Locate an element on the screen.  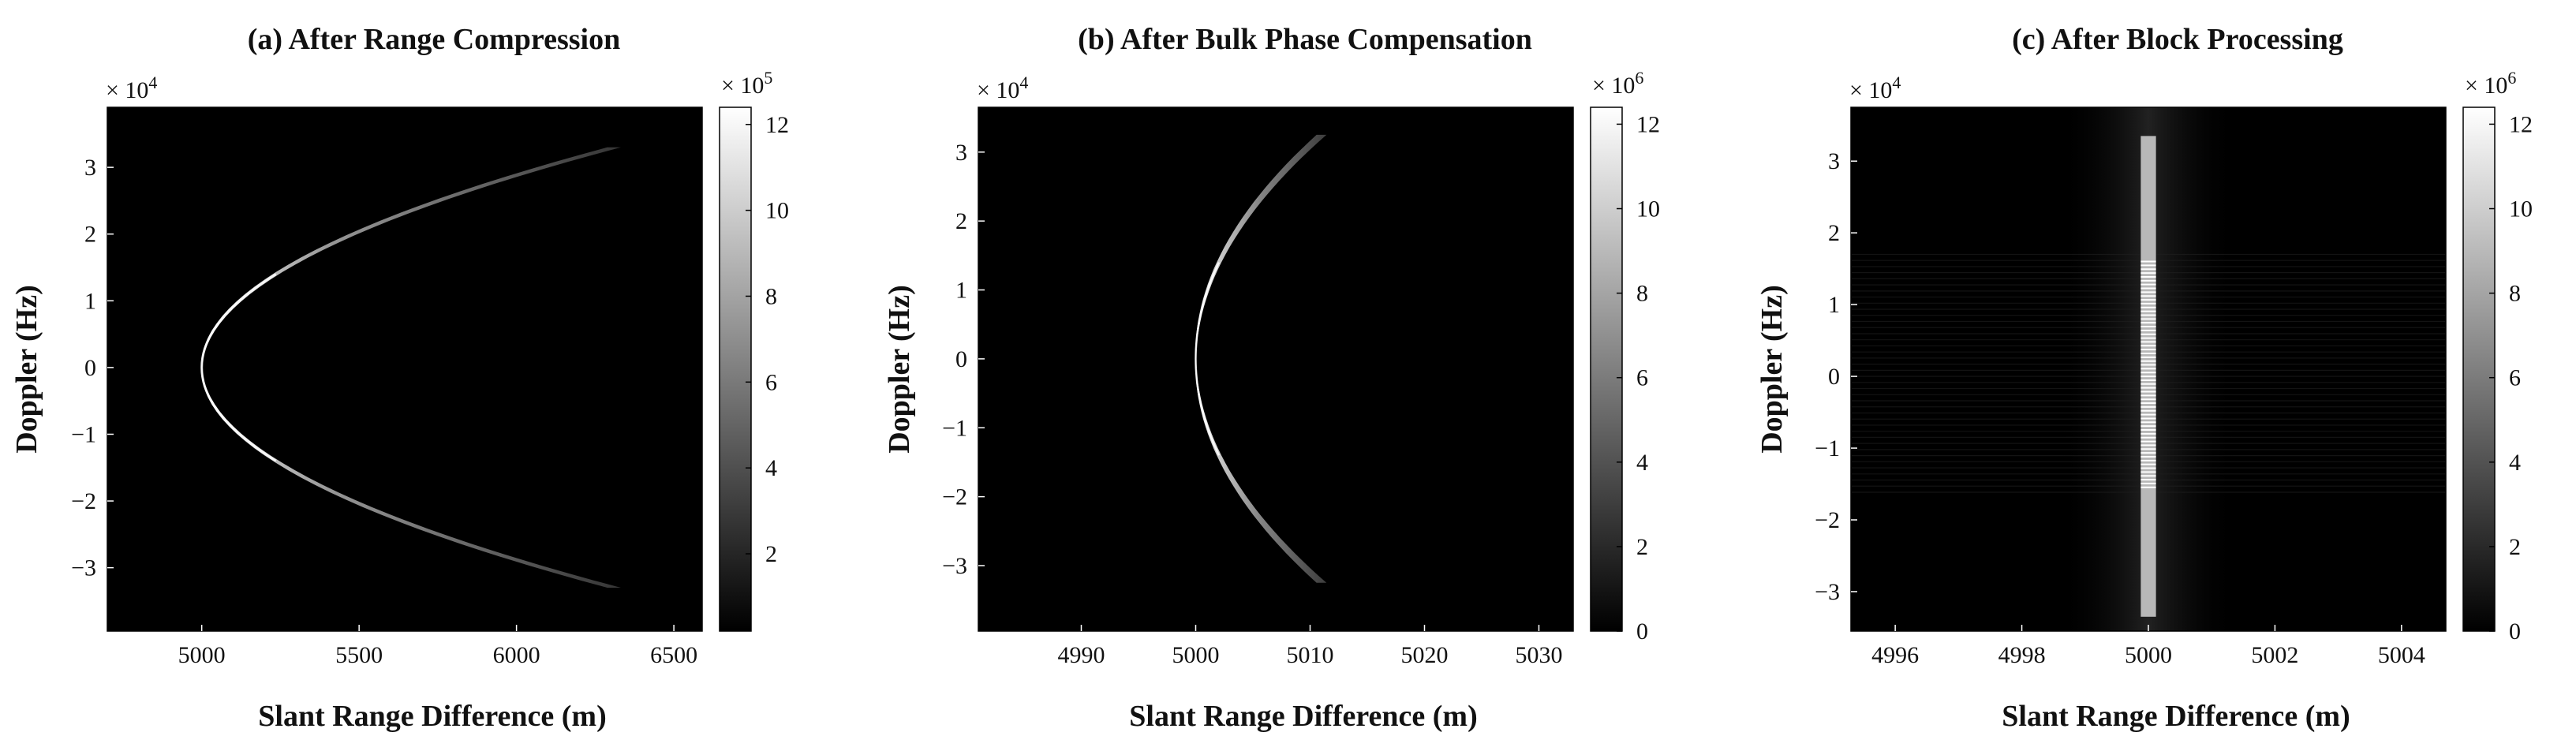
chart-title: (b) After Bulk Phase Compensation is located at coordinates (1305, 39).